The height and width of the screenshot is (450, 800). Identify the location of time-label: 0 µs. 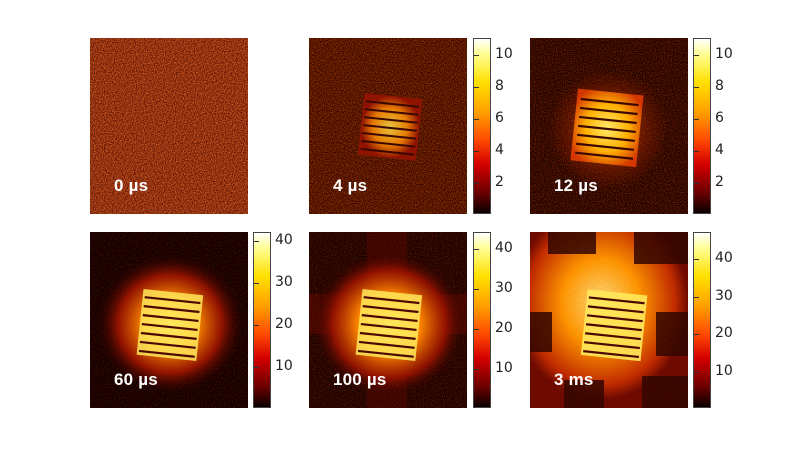
(131, 185).